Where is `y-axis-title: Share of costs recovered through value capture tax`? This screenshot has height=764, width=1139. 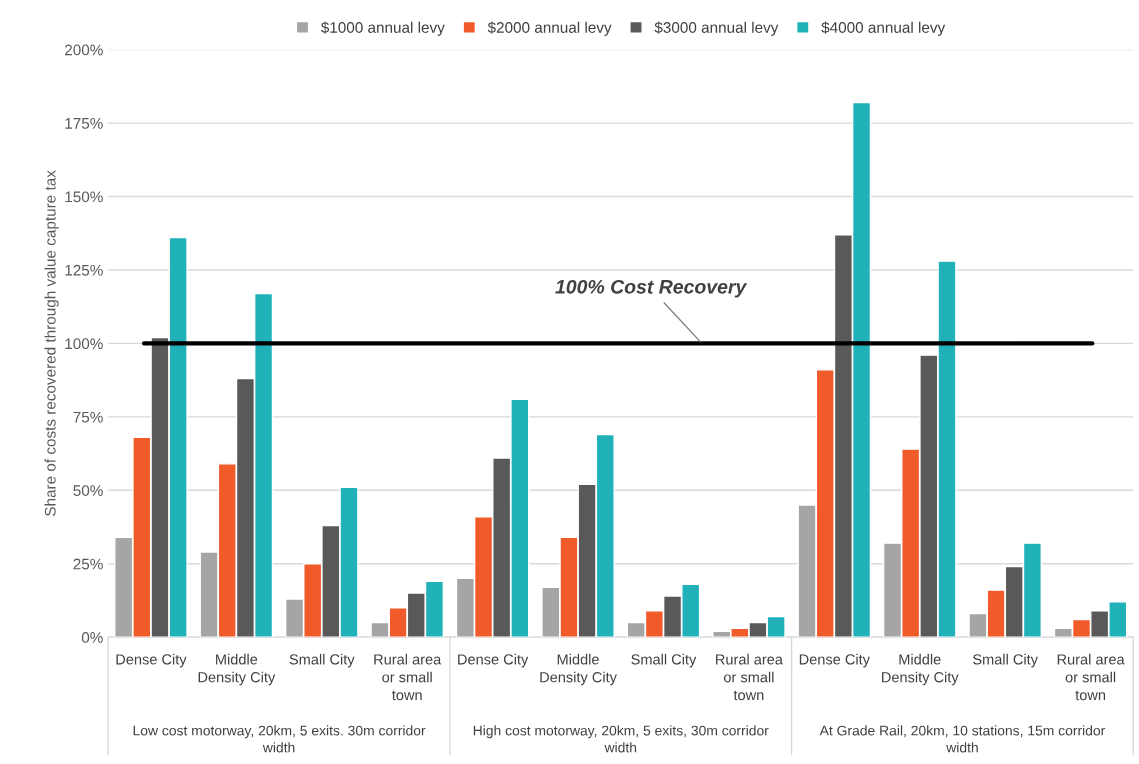 y-axis-title: Share of costs recovered through value capture tax is located at coordinates (51, 343).